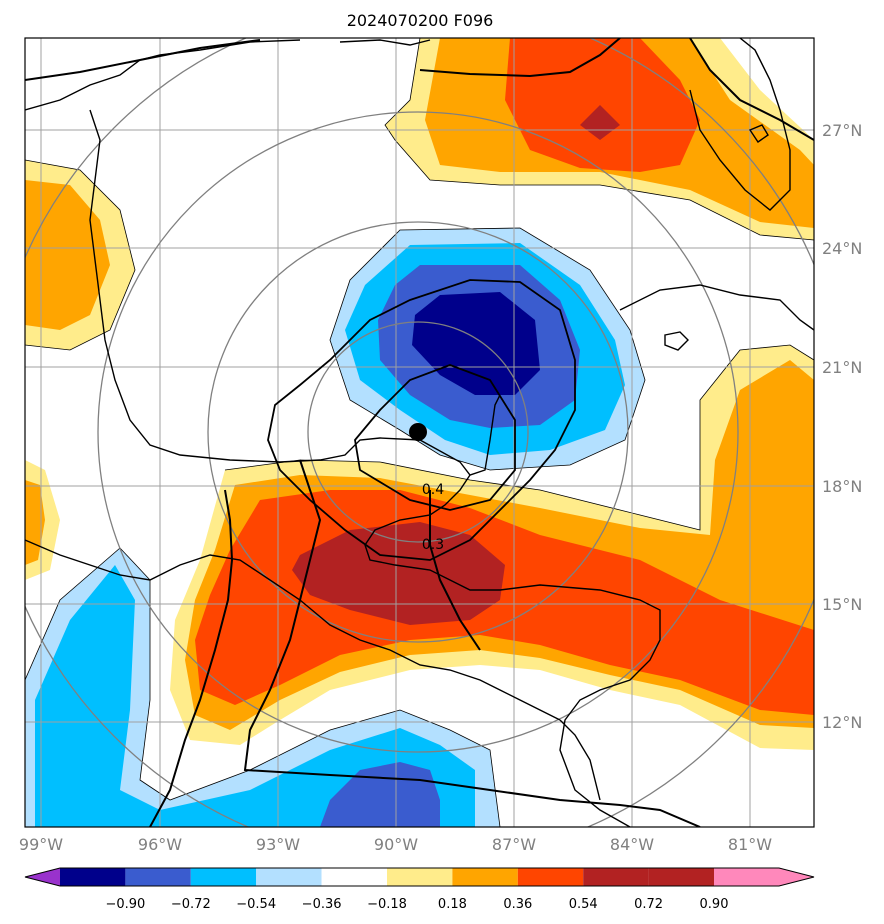 The height and width of the screenshot is (924, 884). What do you see at coordinates (842, 486) in the screenshot?
I see `lat-tick-18N: 18°N` at bounding box center [842, 486].